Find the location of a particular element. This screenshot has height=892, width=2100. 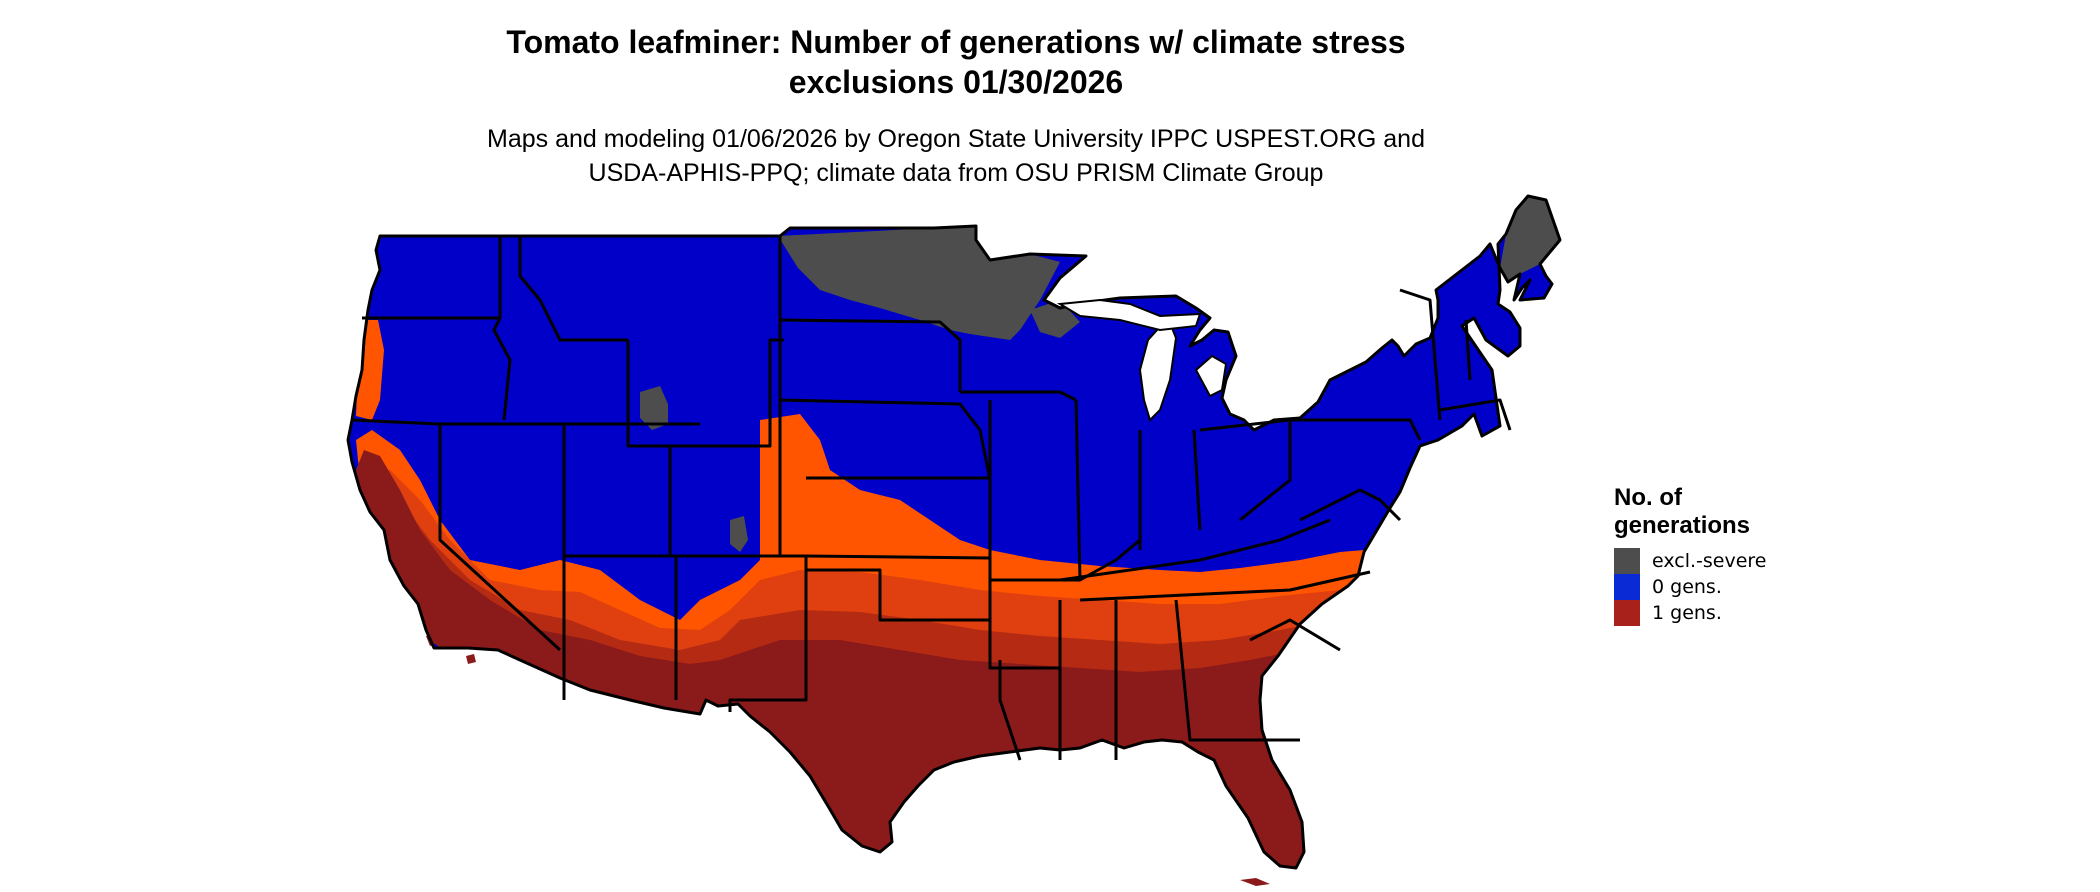

legend-swatch-one-gens is located at coordinates (1627, 613).